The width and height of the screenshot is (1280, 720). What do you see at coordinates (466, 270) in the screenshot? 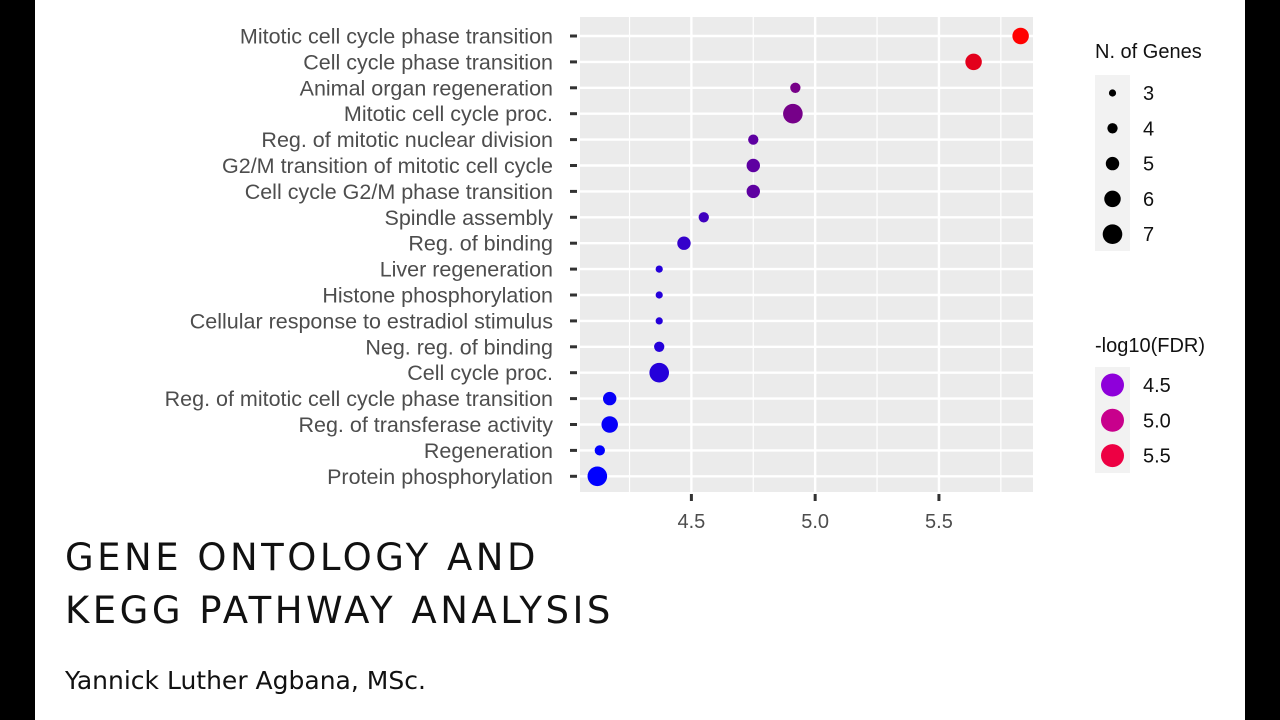
I see `y-tick-label: Liver regeneration` at bounding box center [466, 270].